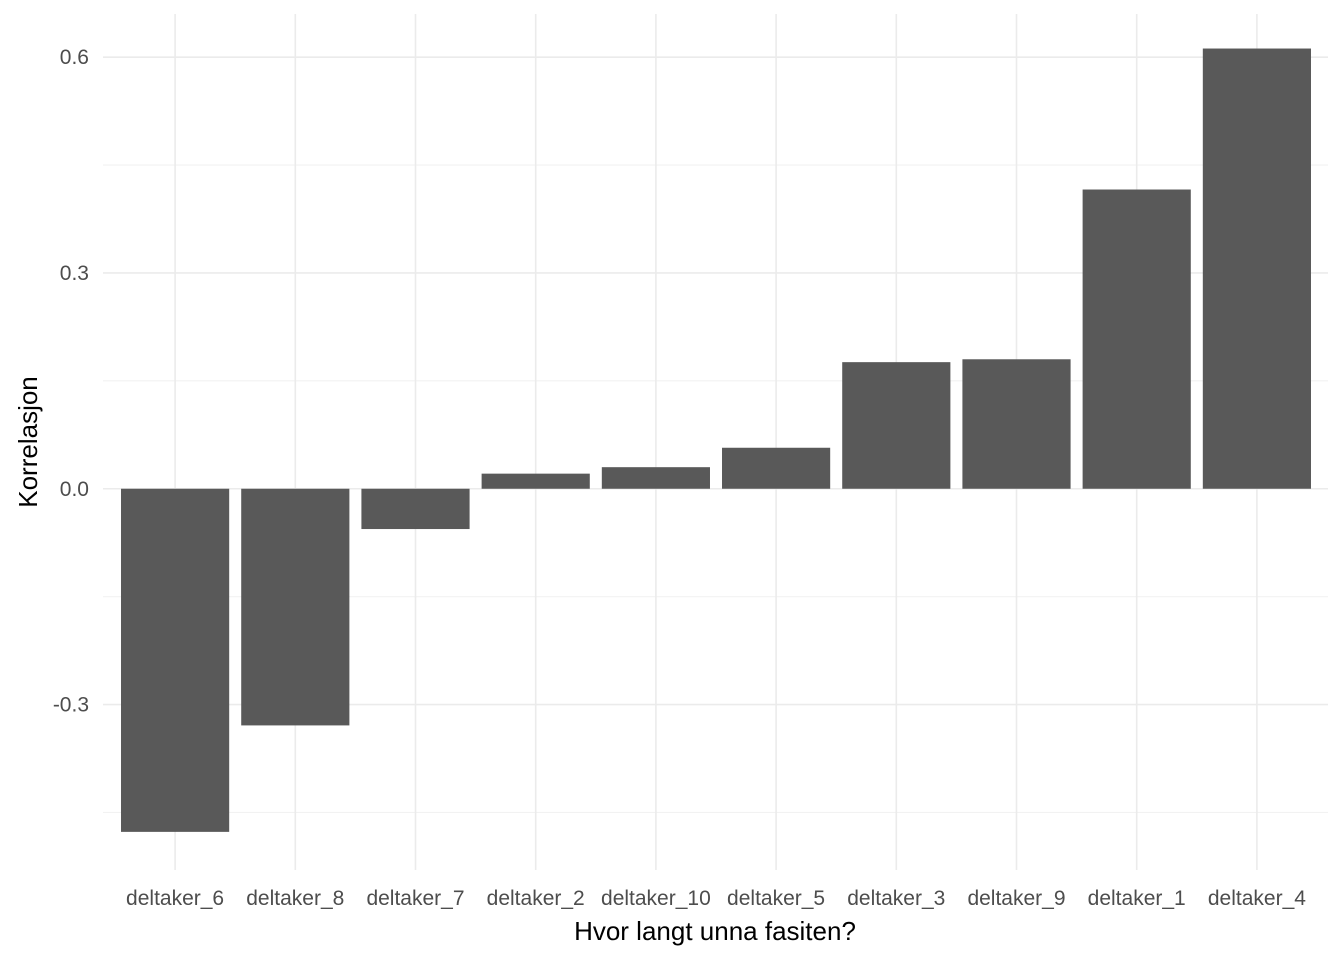 The height and width of the screenshot is (960, 1344). I want to click on y-axis-title: Korrelasjon, so click(28, 442).